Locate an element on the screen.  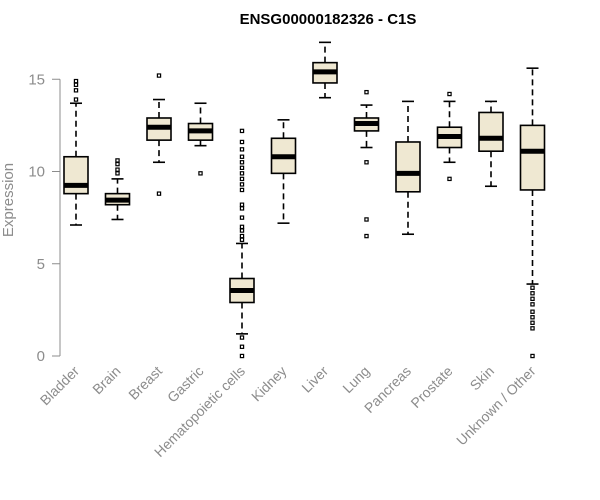
box-liver is located at coordinates (325, 70).